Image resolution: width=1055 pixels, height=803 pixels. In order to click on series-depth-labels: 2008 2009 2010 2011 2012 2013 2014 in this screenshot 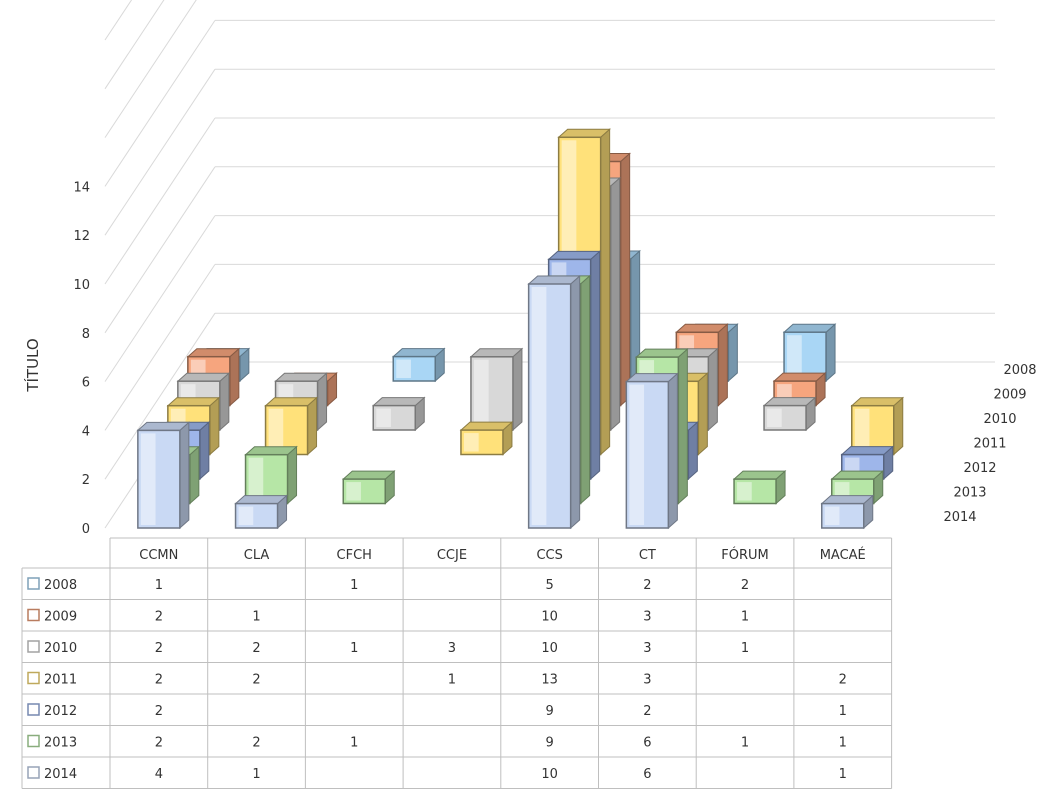, I will do `click(989, 444)`.